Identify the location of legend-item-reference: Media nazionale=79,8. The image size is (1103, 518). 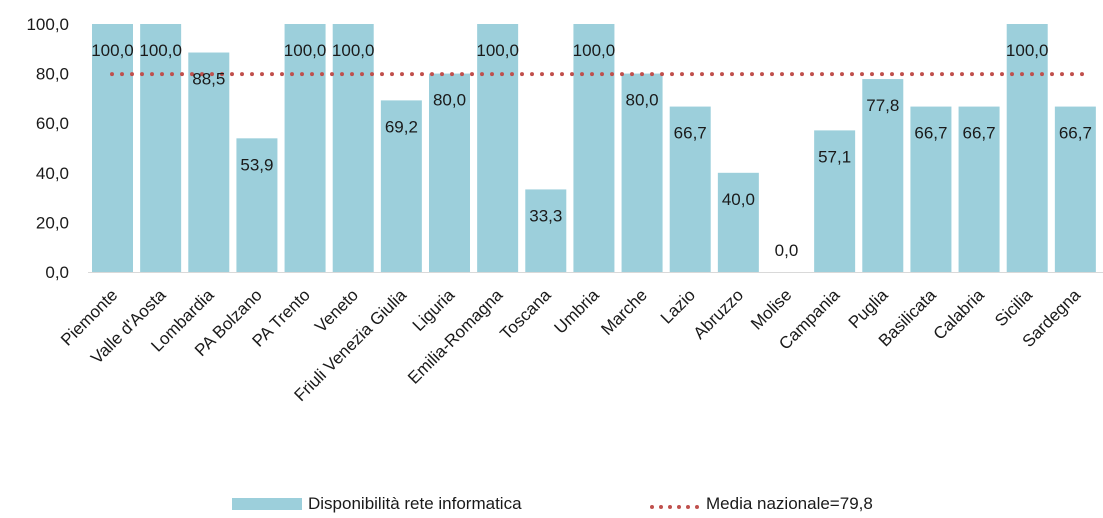
(760, 504).